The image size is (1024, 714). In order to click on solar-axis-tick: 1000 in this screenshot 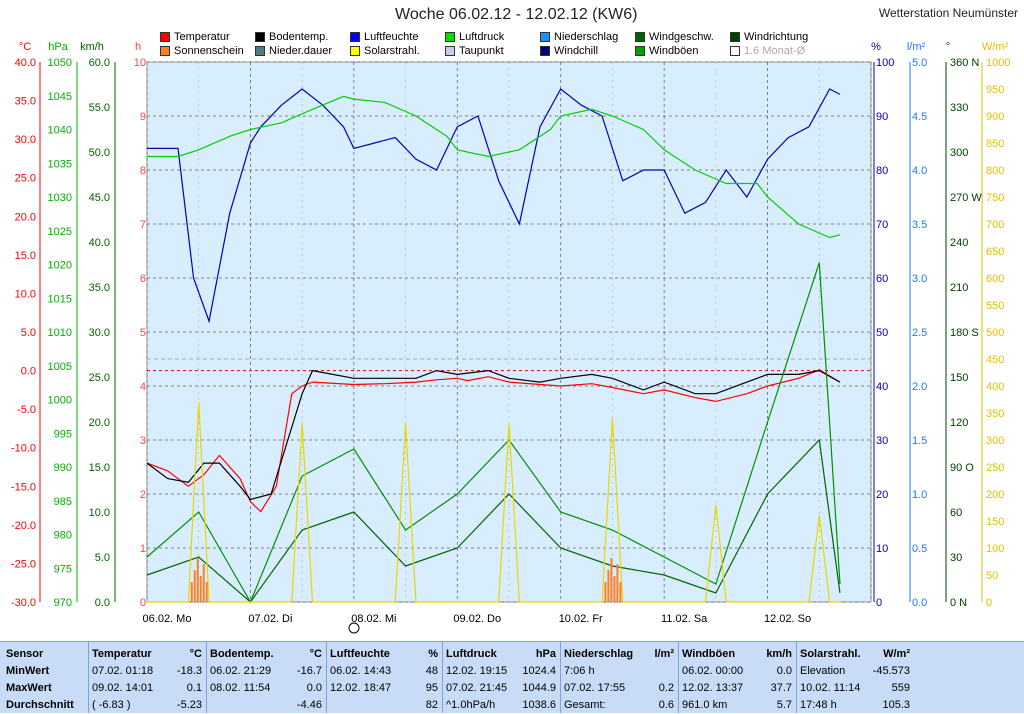, I will do `click(998, 63)`.